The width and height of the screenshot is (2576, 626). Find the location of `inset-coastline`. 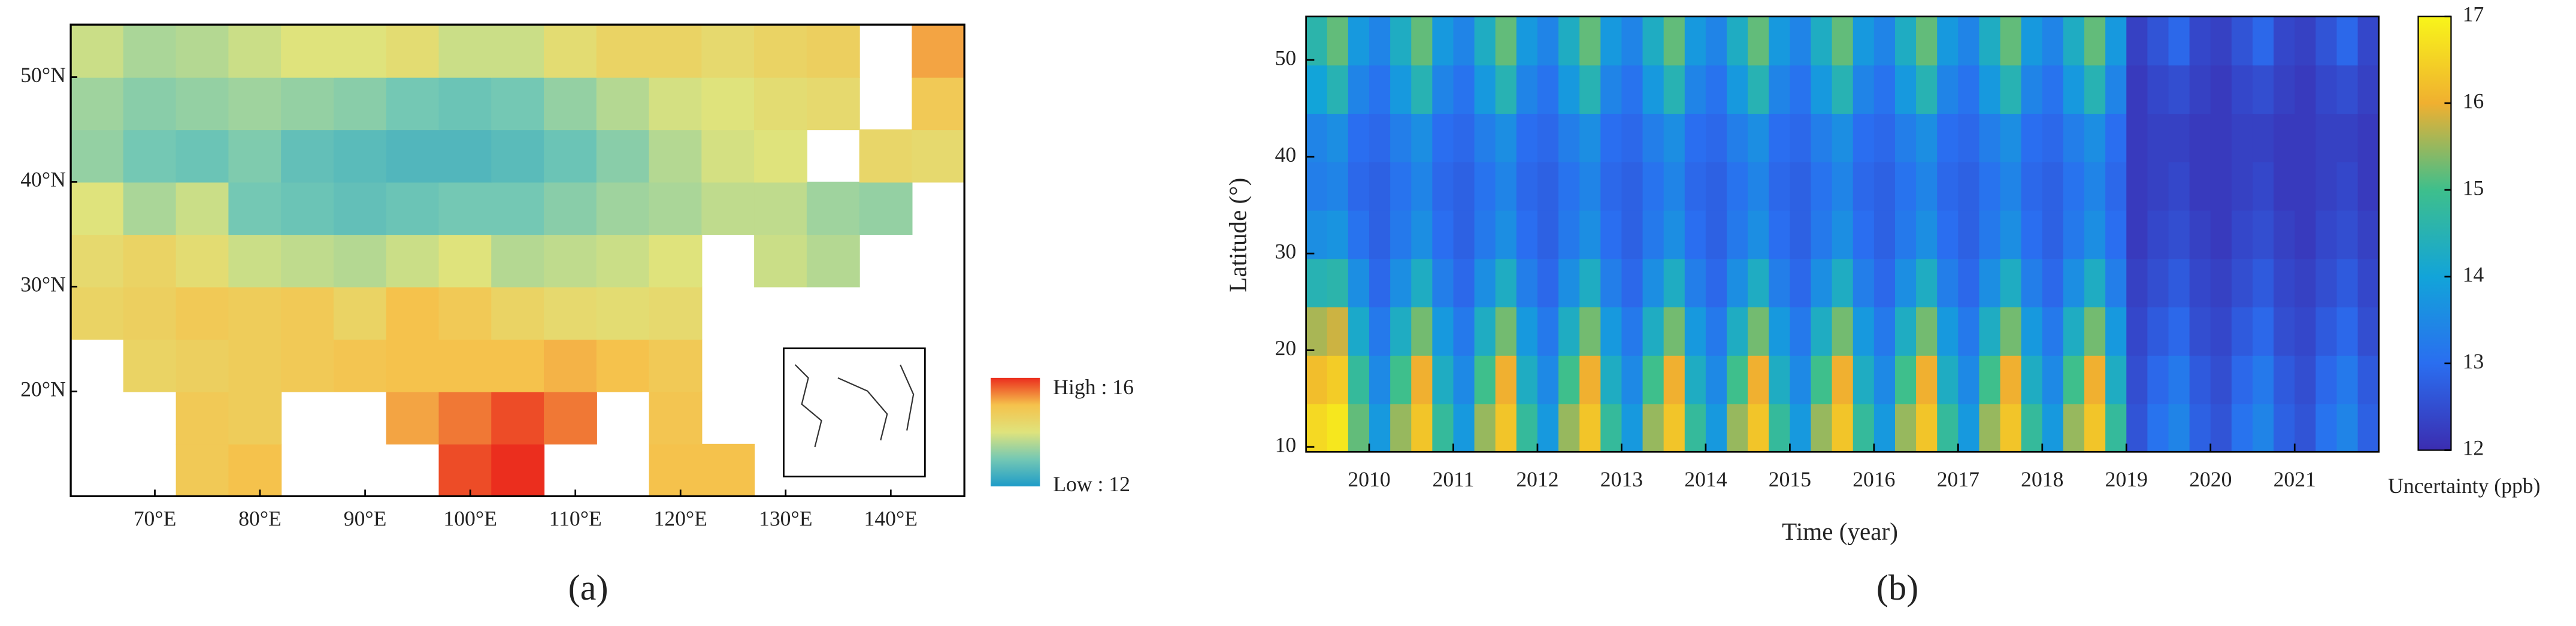

inset-coastline is located at coordinates (854, 405).